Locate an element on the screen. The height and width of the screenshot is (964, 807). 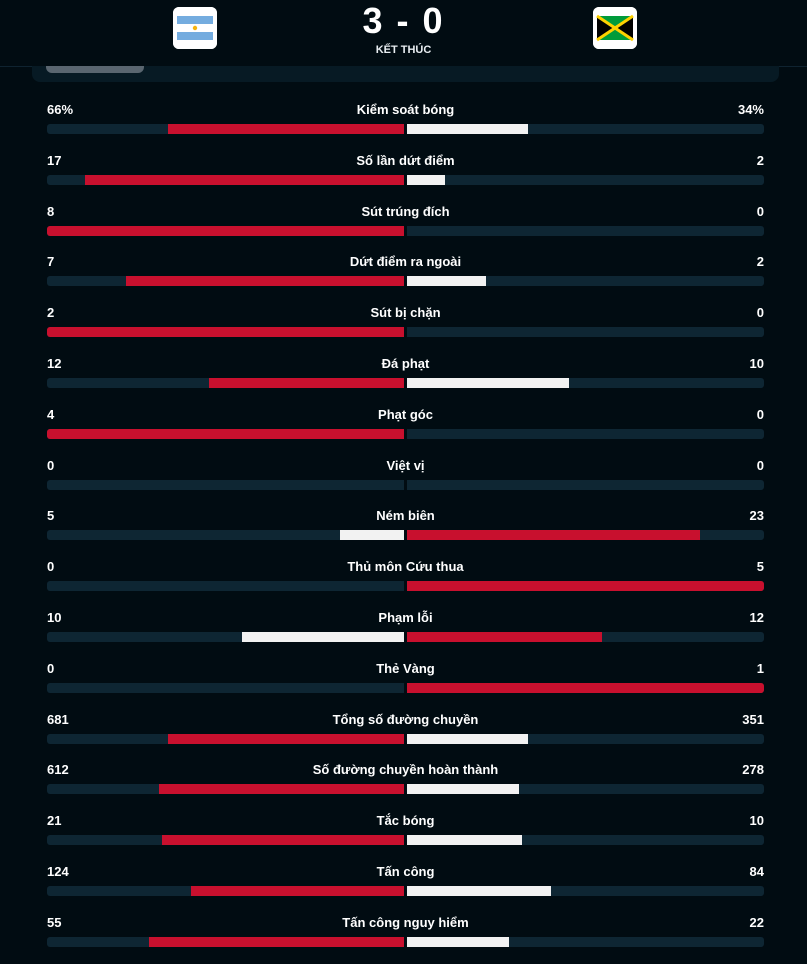
stat-label: Phạm lỗi is located at coordinates (405, 617).